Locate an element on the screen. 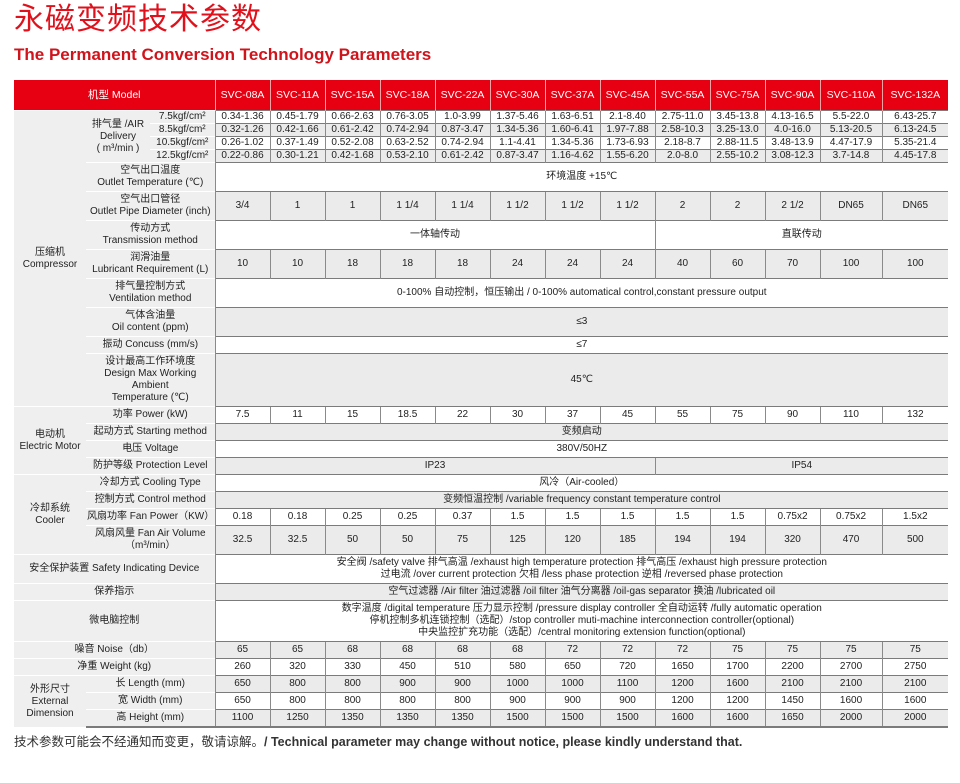 The height and width of the screenshot is (783, 960). group-label: 冷却系统 Cooler is located at coordinates (50, 514).